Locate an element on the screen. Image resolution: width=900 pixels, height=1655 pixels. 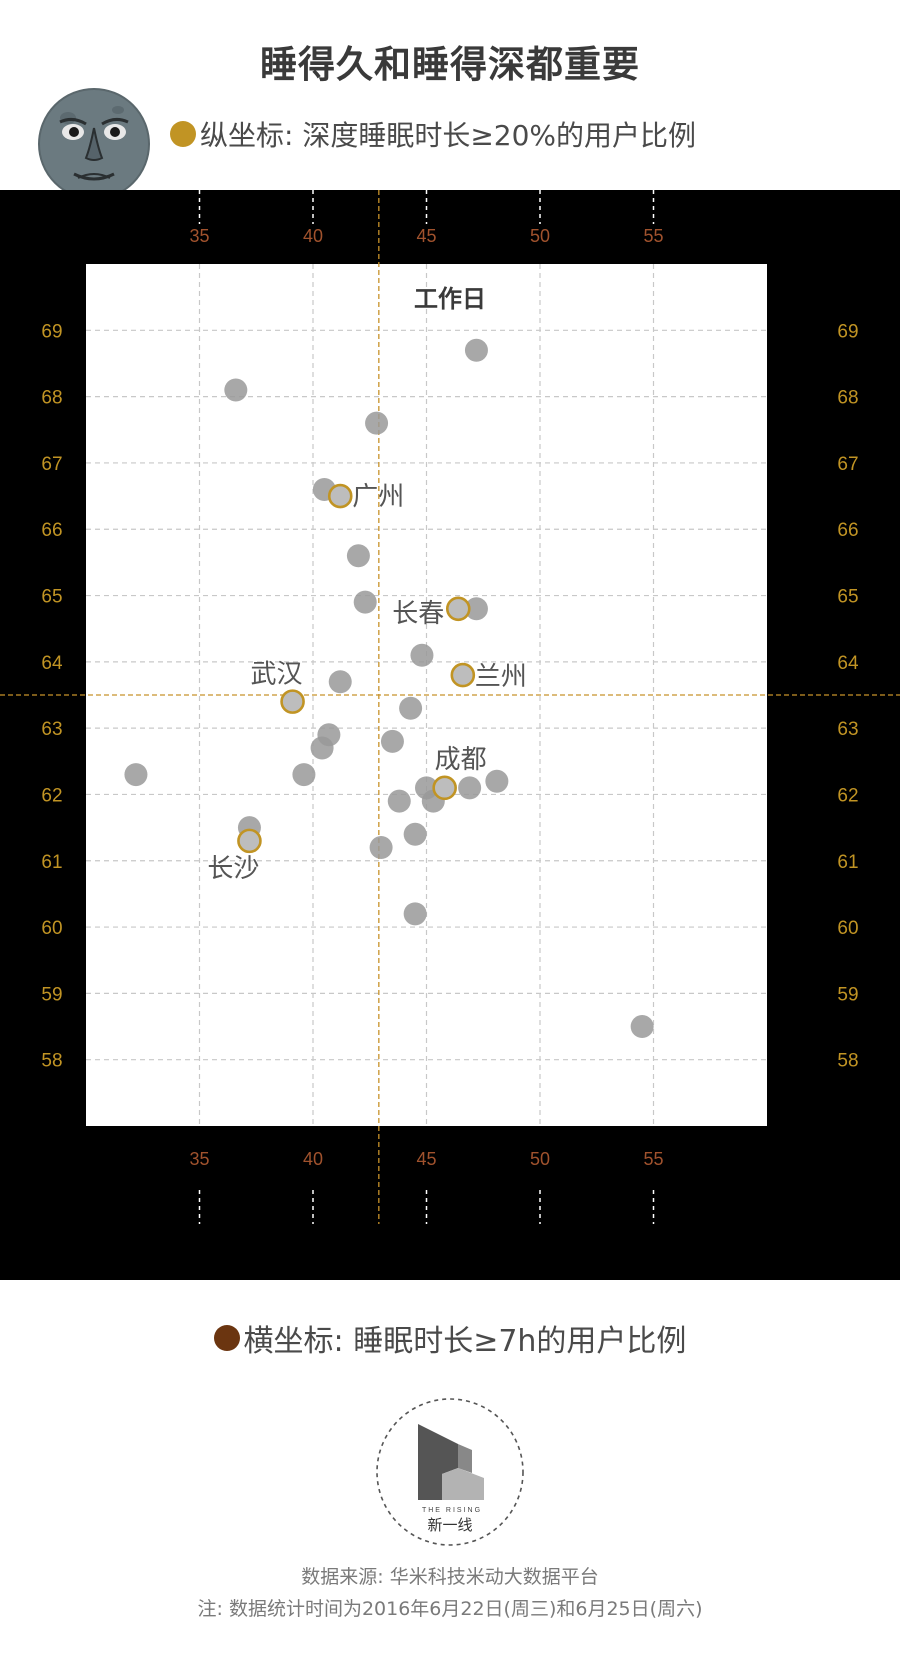
x-legend-label: 横坐标: 睡眠时长≥7h的用户比例 is located at coordinates (465, 1341).